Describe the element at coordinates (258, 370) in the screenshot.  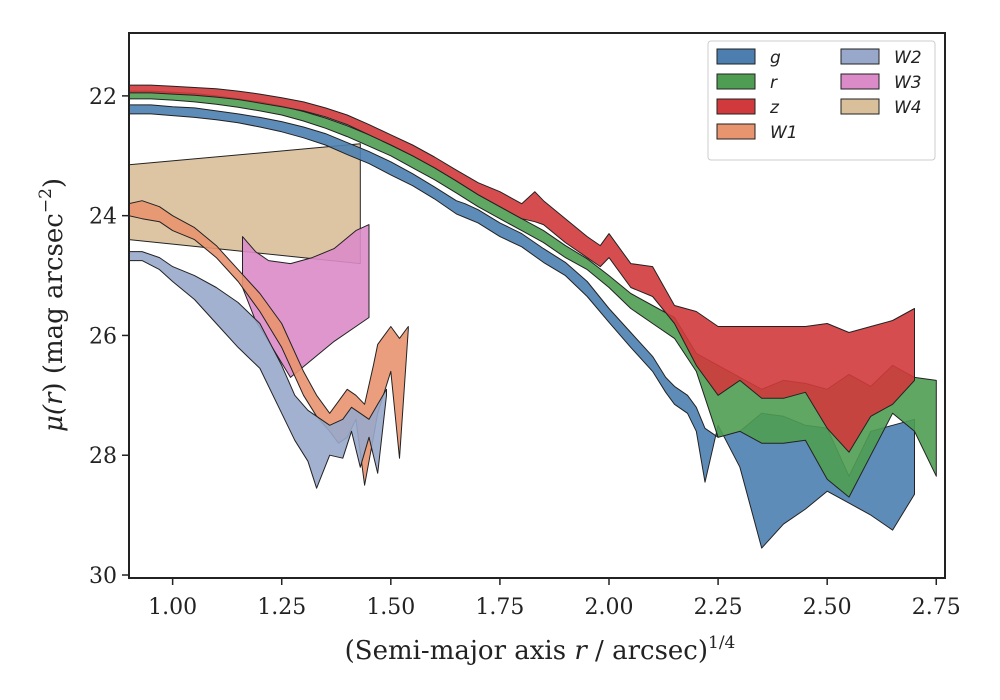
I see `series-band-W2` at that location.